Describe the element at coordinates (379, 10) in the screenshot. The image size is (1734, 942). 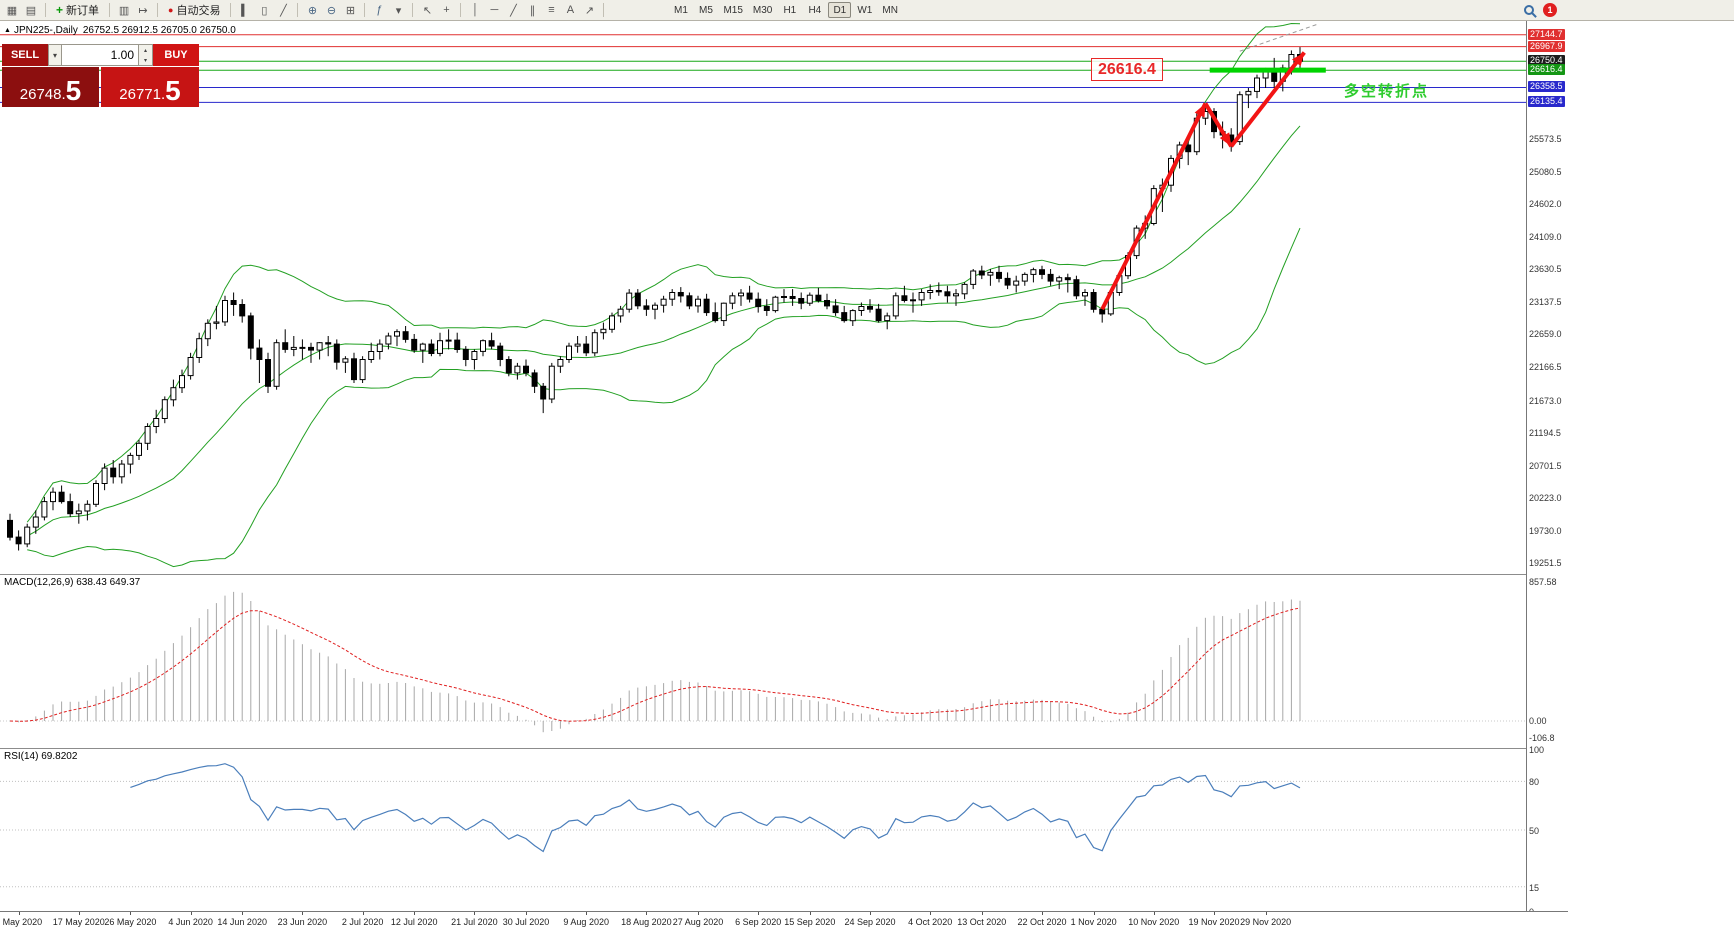
I see `indicators-icon: ƒ` at that location.